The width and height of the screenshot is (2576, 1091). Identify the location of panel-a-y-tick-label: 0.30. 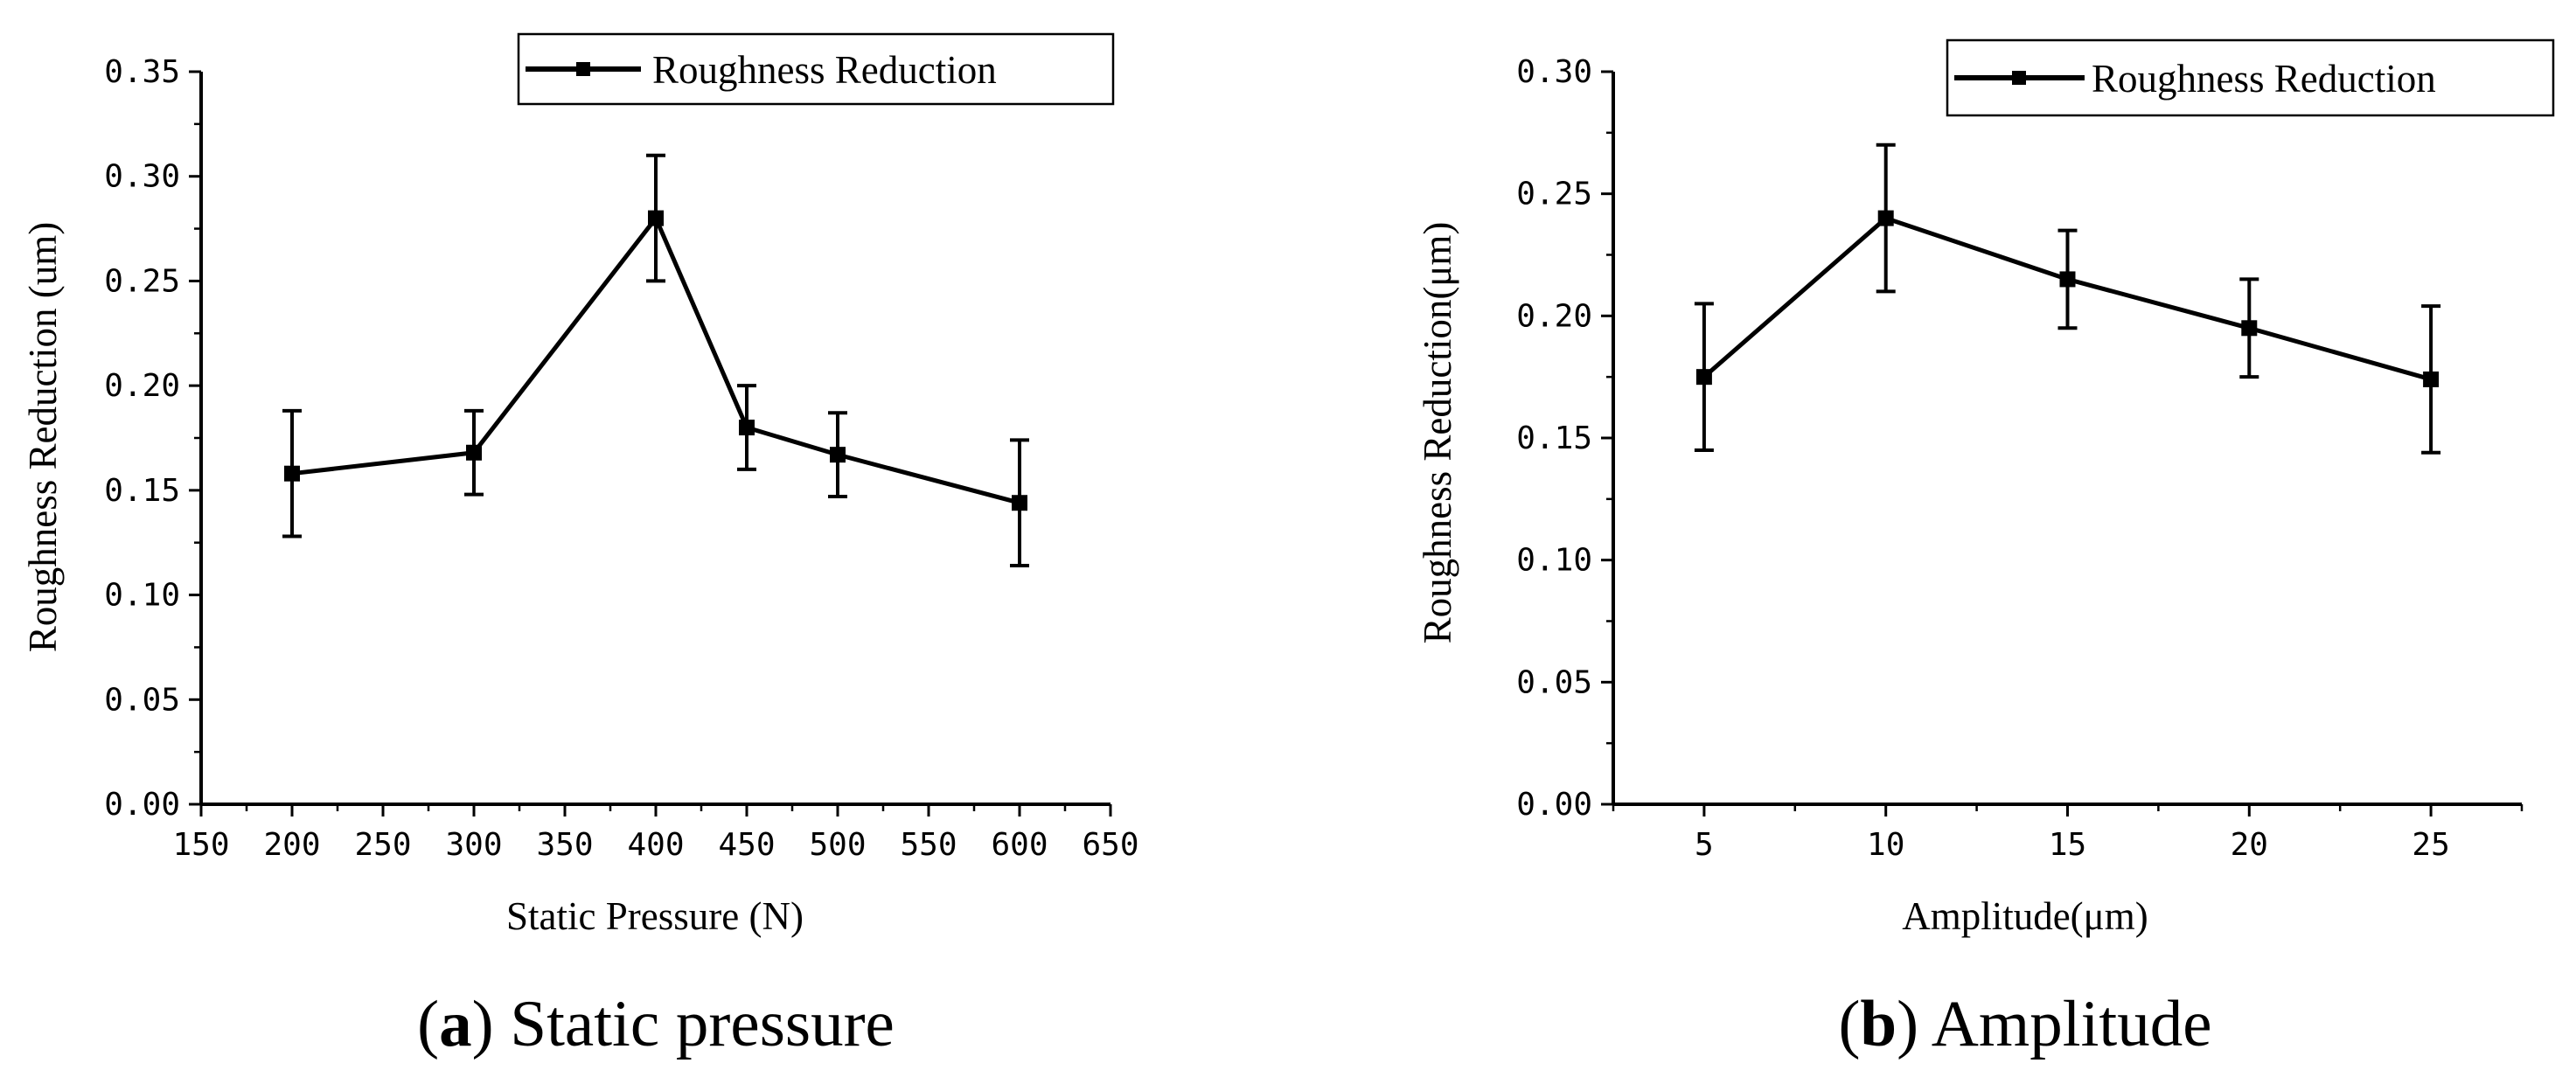
(142, 177).